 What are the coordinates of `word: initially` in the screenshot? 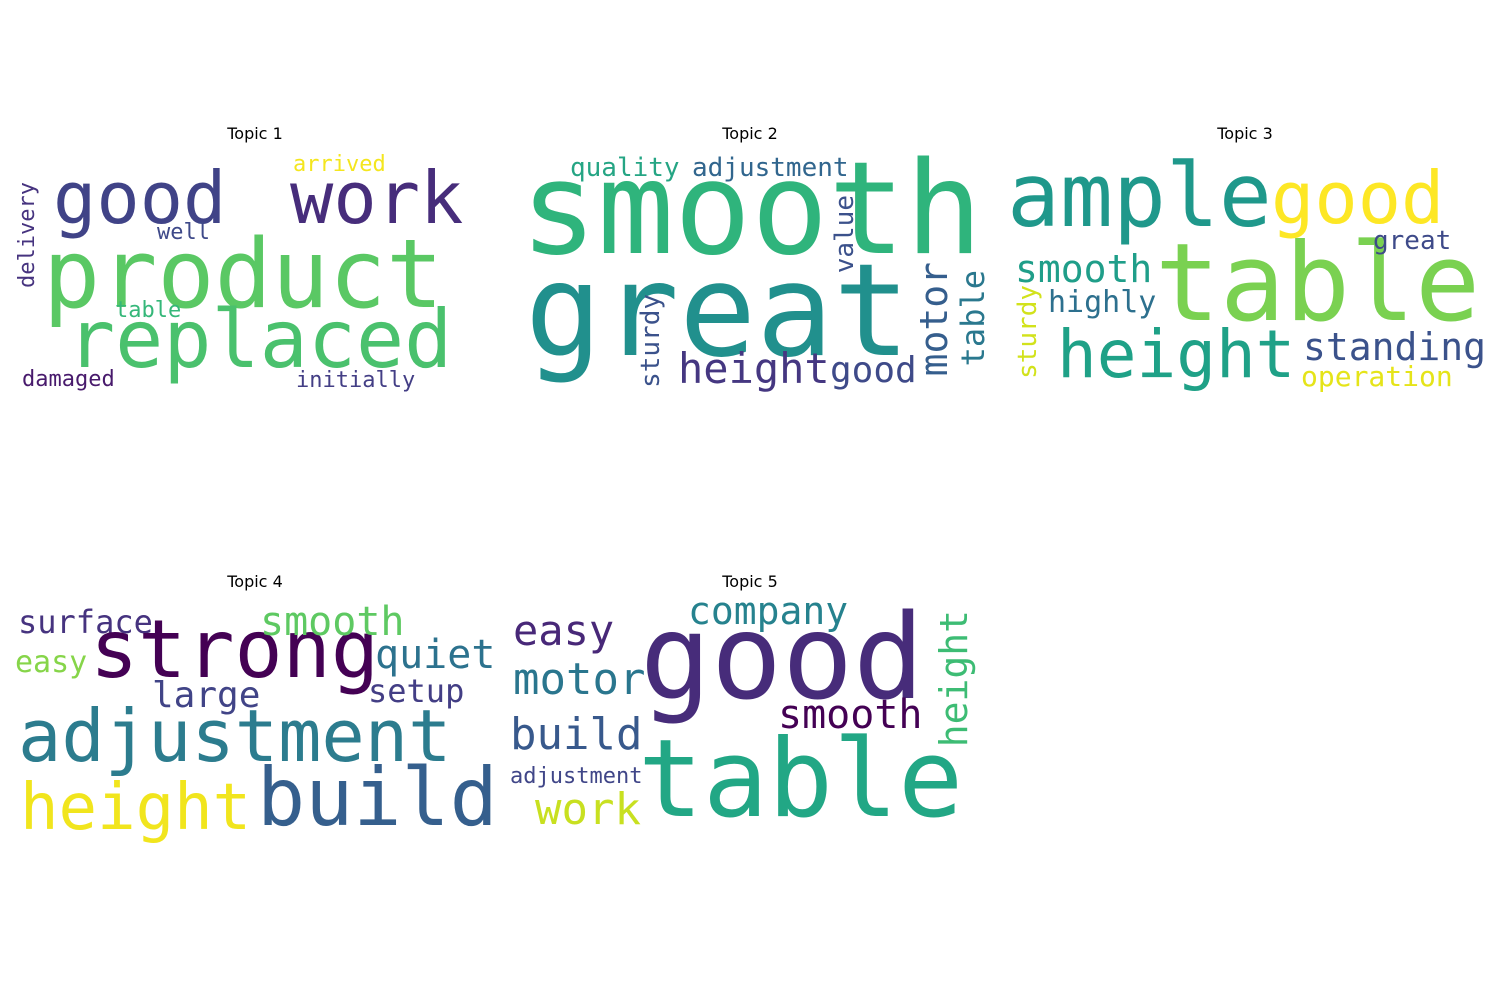 It's located at (356, 380).